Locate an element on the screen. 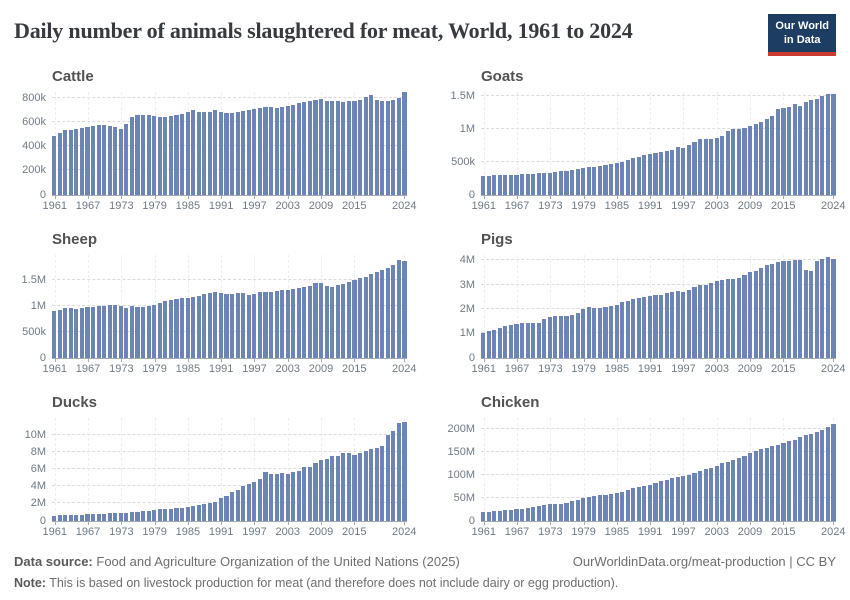  bar-ducks-1988 is located at coordinates (204, 512).